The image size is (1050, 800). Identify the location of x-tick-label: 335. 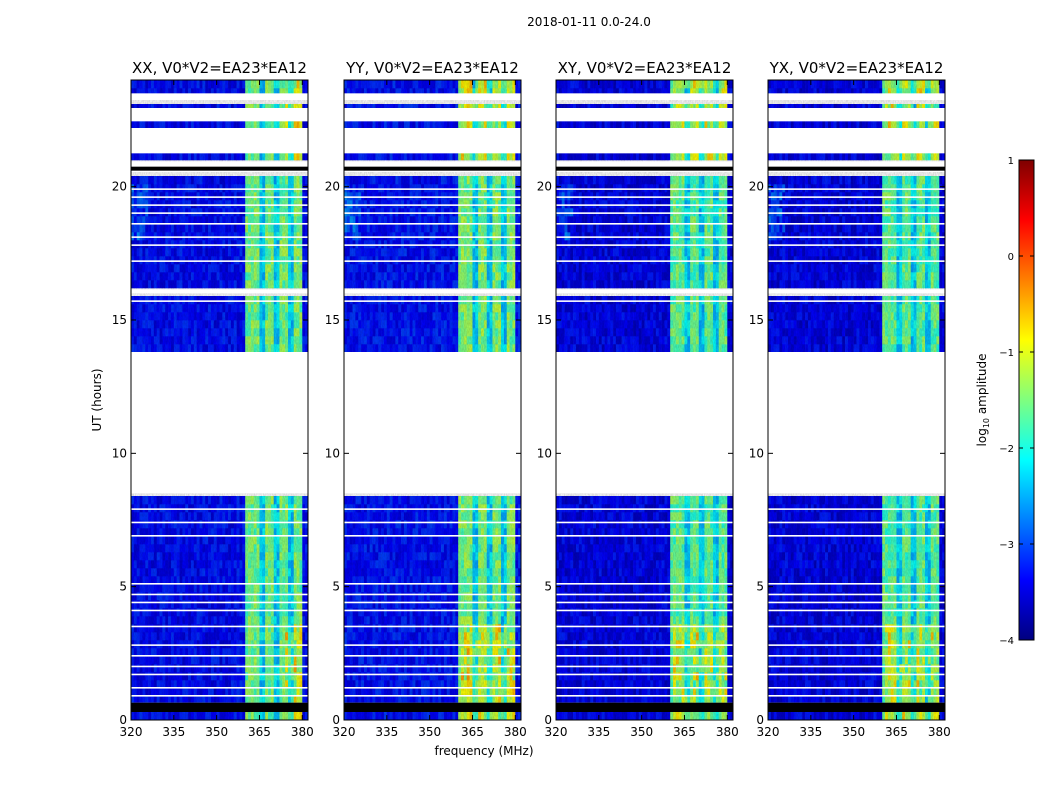
(173, 732).